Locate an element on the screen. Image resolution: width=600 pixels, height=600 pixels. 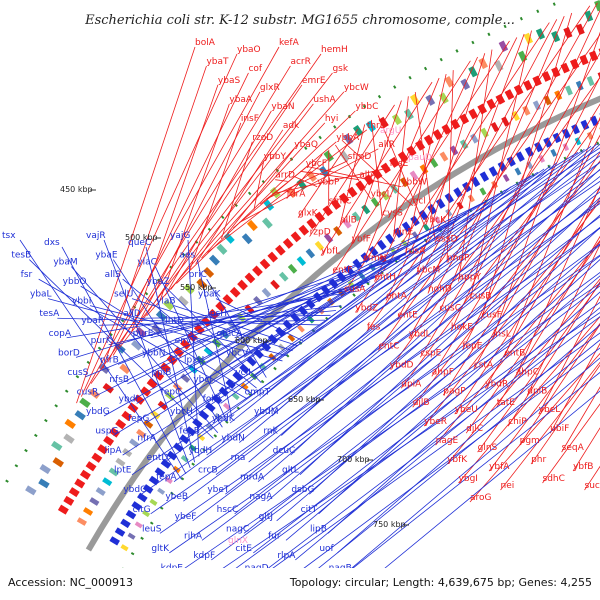
gene-label-ybbI: ybbI is located at coordinates (81, 302).